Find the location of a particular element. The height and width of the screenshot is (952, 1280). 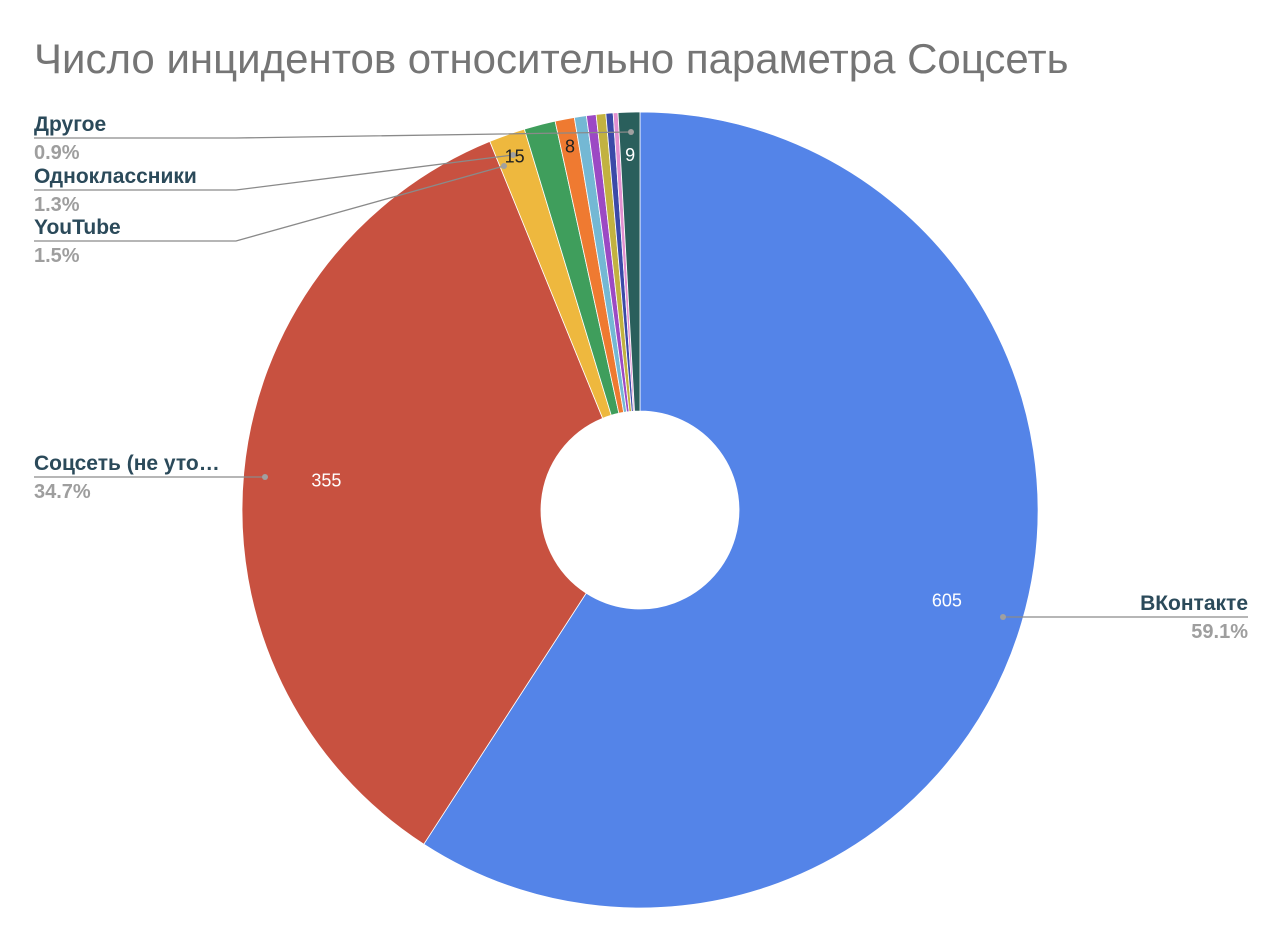

data-label: 8 is located at coordinates (570, 147).